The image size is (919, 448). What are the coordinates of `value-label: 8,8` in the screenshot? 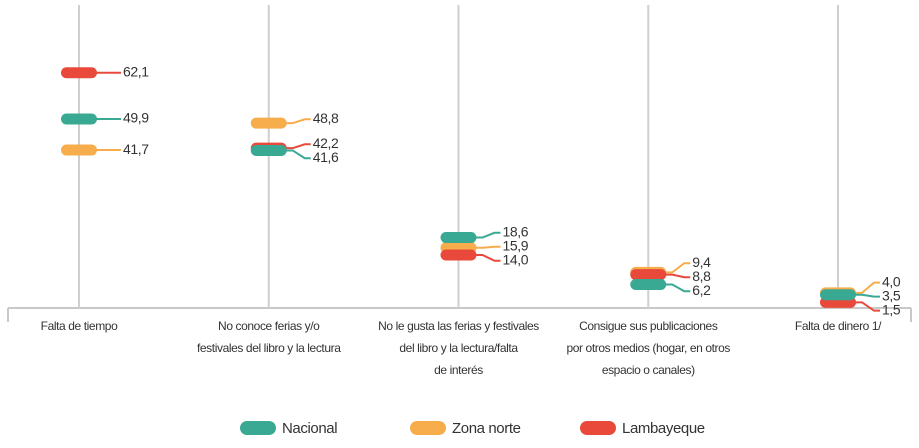 It's located at (701, 276).